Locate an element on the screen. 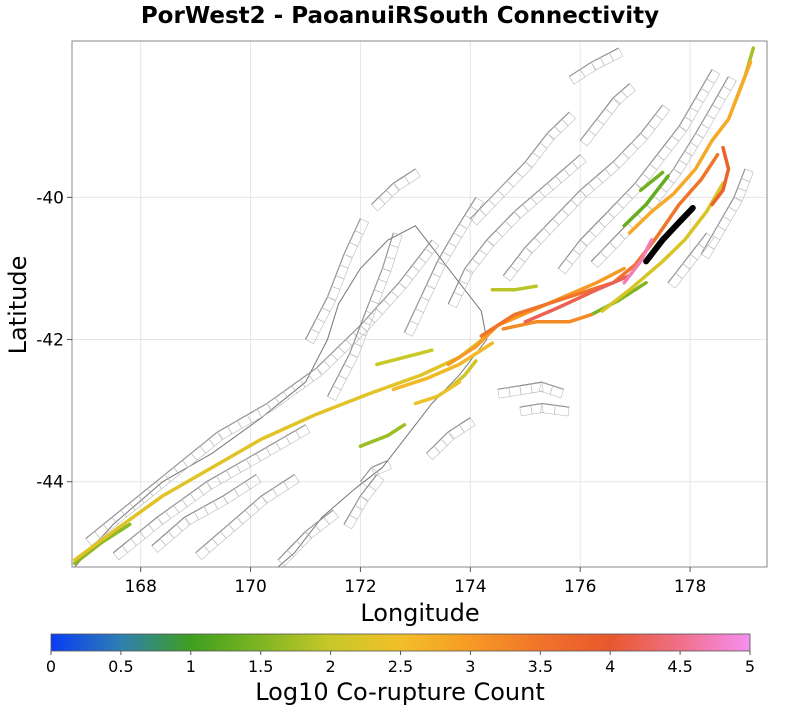 This screenshot has height=715, width=800. source-fault-trace is located at coordinates (669, 235).